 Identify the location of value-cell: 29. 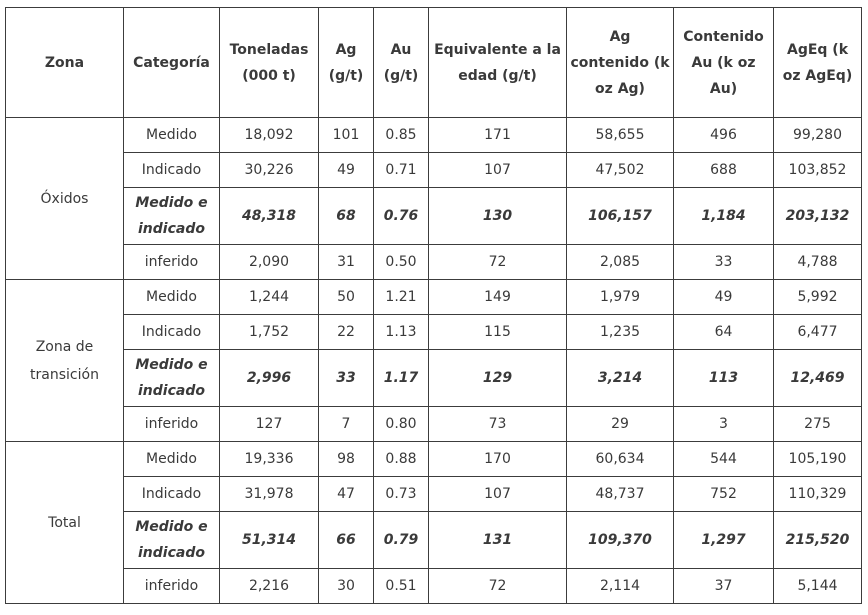
(620, 424).